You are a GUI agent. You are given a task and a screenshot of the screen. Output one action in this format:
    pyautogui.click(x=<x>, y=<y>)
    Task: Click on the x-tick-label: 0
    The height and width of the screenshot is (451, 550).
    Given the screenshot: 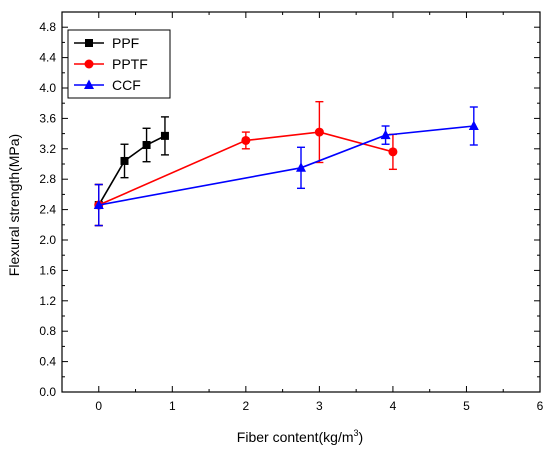 What is the action you would take?
    pyautogui.click(x=98, y=406)
    